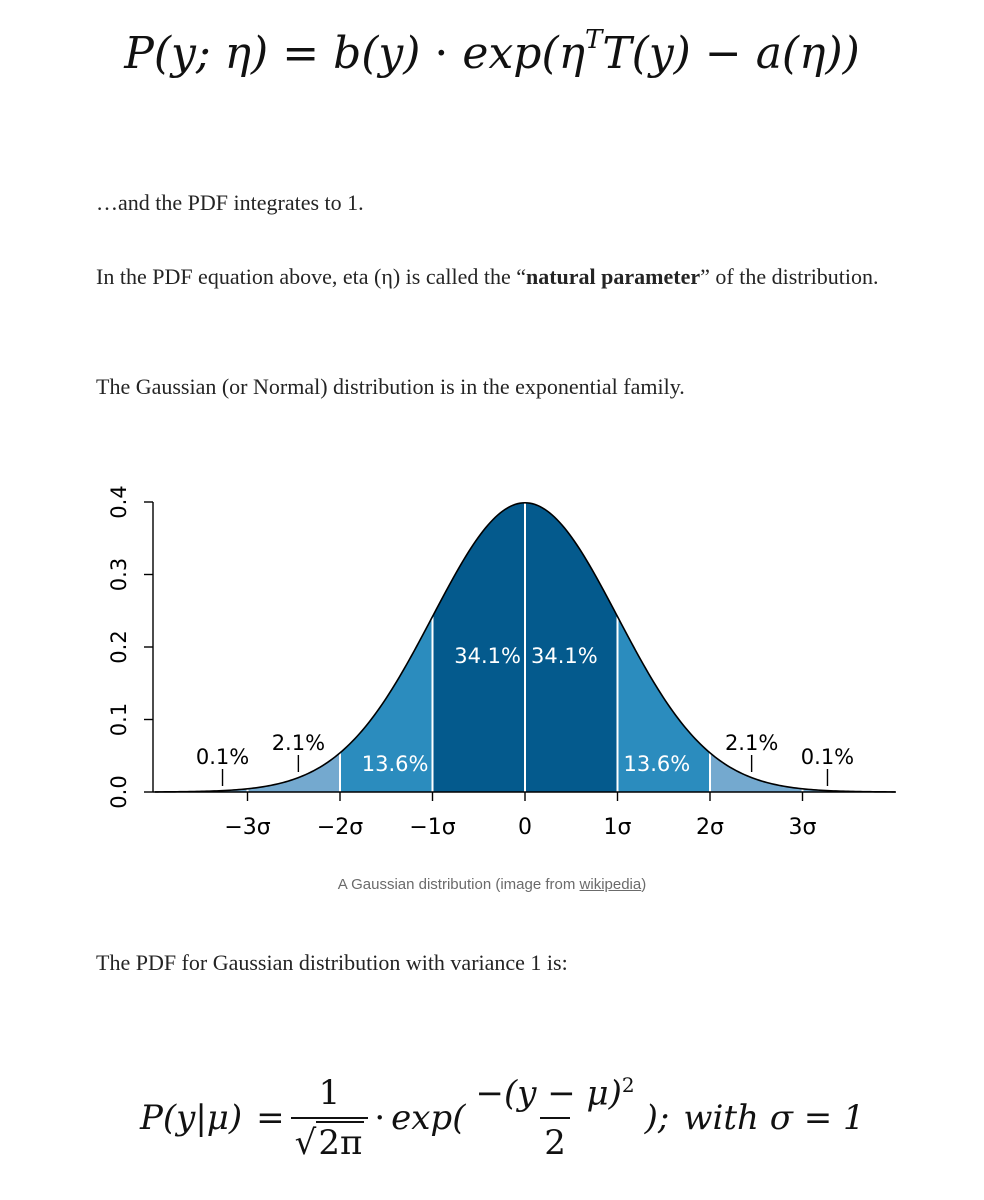 This screenshot has width=984, height=1200. What do you see at coordinates (119, 646) in the screenshot?
I see `y-tick-label: 0.2` at bounding box center [119, 646].